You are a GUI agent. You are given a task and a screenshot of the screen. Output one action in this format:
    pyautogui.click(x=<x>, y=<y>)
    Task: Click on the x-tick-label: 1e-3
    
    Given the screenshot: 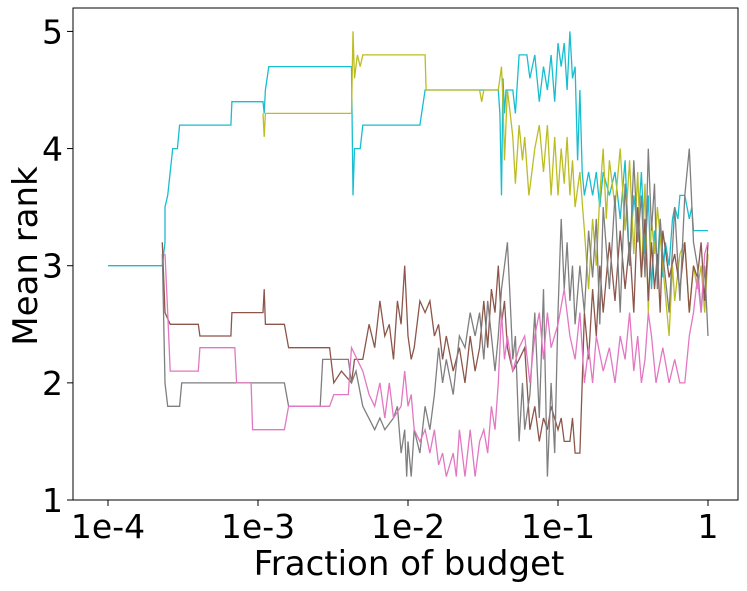 What is the action you would take?
    pyautogui.click(x=258, y=526)
    